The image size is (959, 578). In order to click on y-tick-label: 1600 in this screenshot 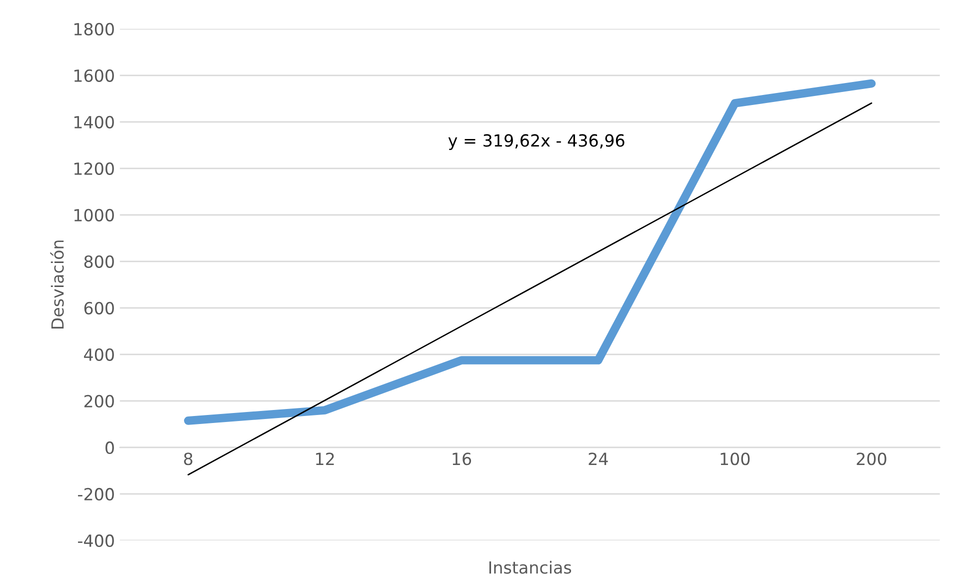, I will do `click(94, 75)`.